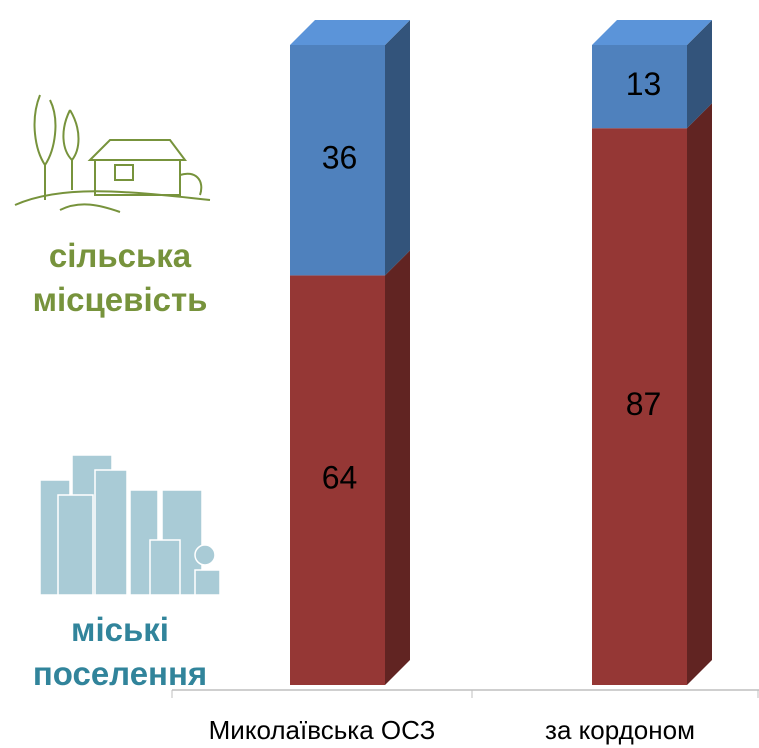 The height and width of the screenshot is (748, 759). Describe the element at coordinates (644, 84) in the screenshot. I see `data-label: 13` at that location.